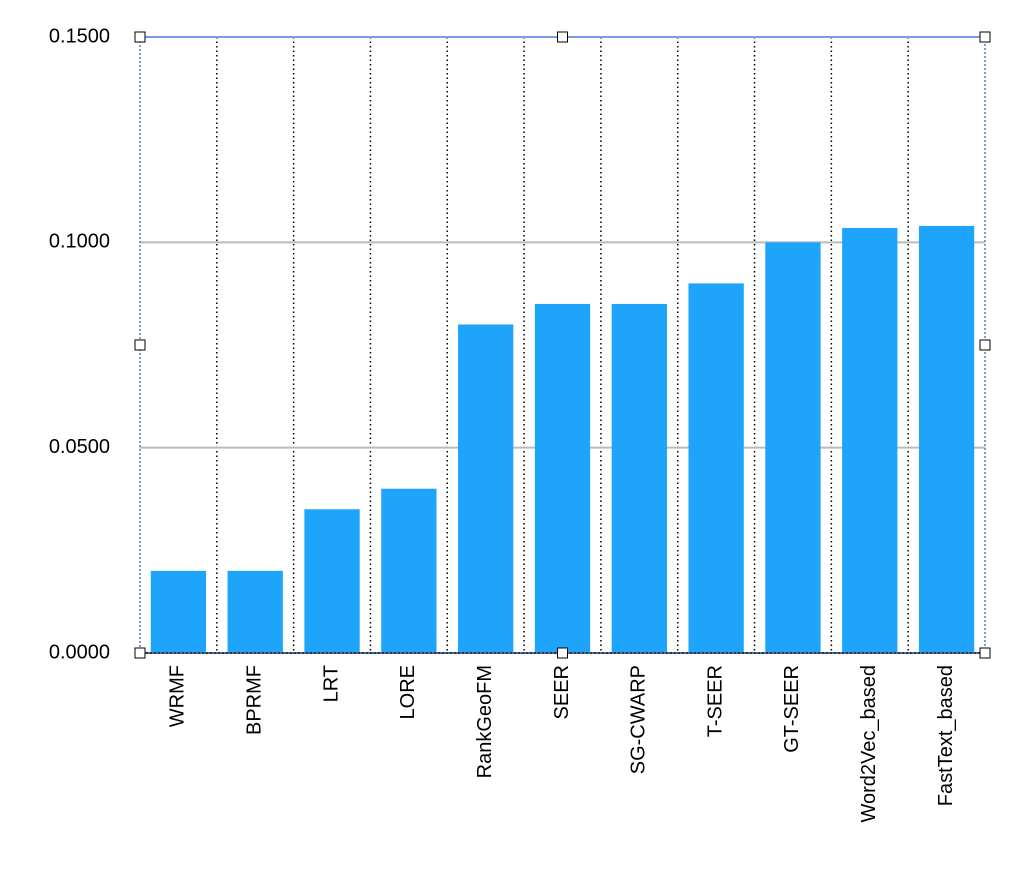  What do you see at coordinates (79, 652) in the screenshot?
I see `y-tick-label: 0.0000` at bounding box center [79, 652].